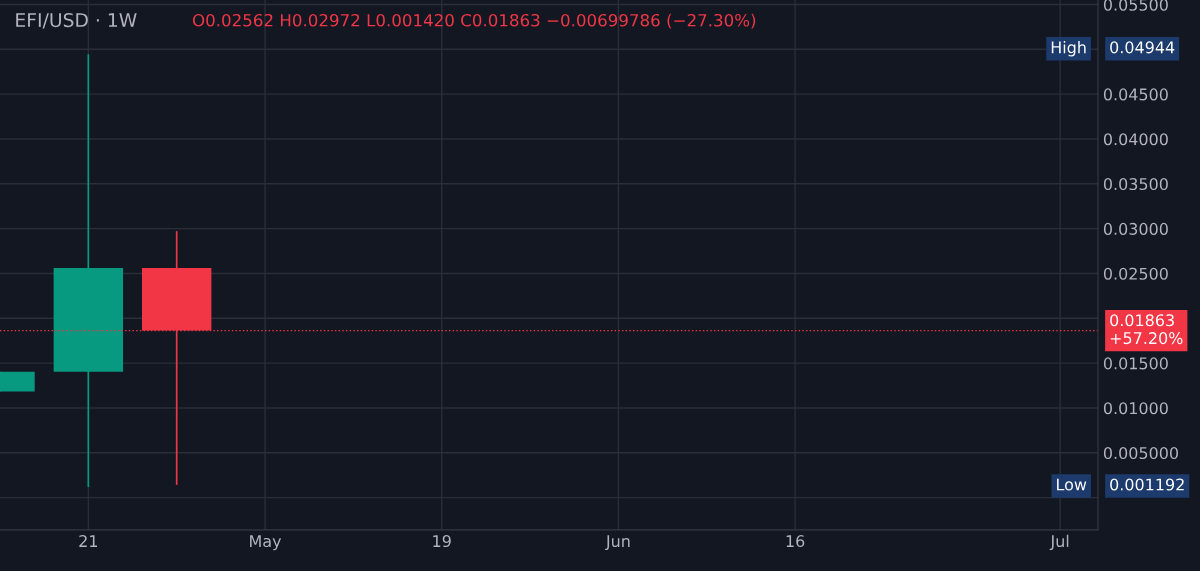  Describe the element at coordinates (266, 543) in the screenshot. I see `x-tick-label: May` at that location.